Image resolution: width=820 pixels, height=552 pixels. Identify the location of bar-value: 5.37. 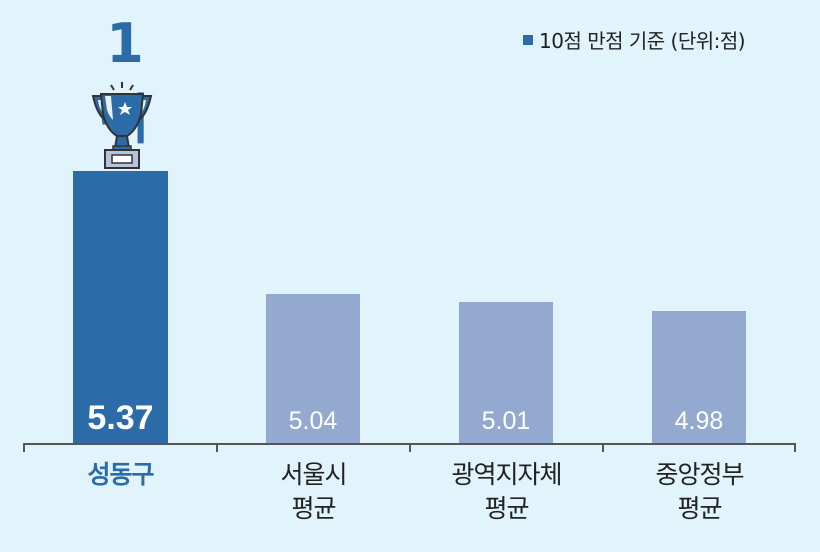
(120, 418).